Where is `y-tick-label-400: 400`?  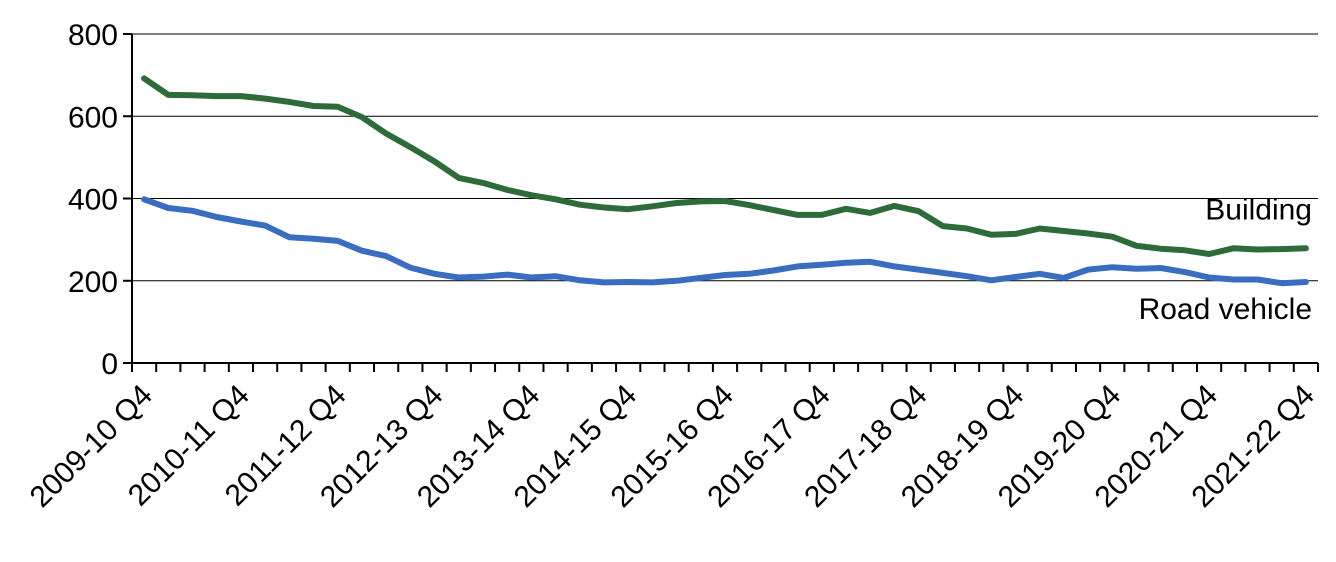 y-tick-label-400: 400 is located at coordinates (93, 200).